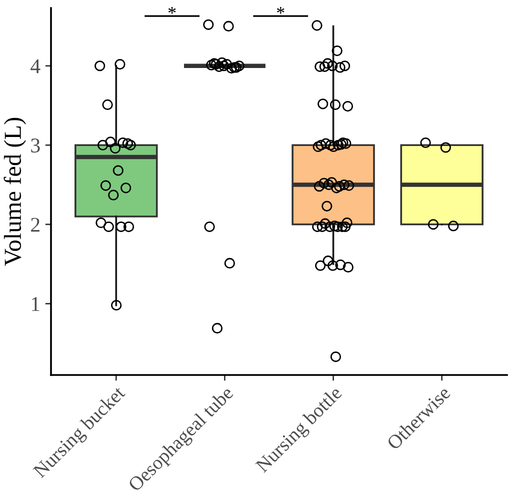 The width and height of the screenshot is (510, 497). What do you see at coordinates (35, 66) in the screenshot?
I see `y-tick-label: 4` at bounding box center [35, 66].